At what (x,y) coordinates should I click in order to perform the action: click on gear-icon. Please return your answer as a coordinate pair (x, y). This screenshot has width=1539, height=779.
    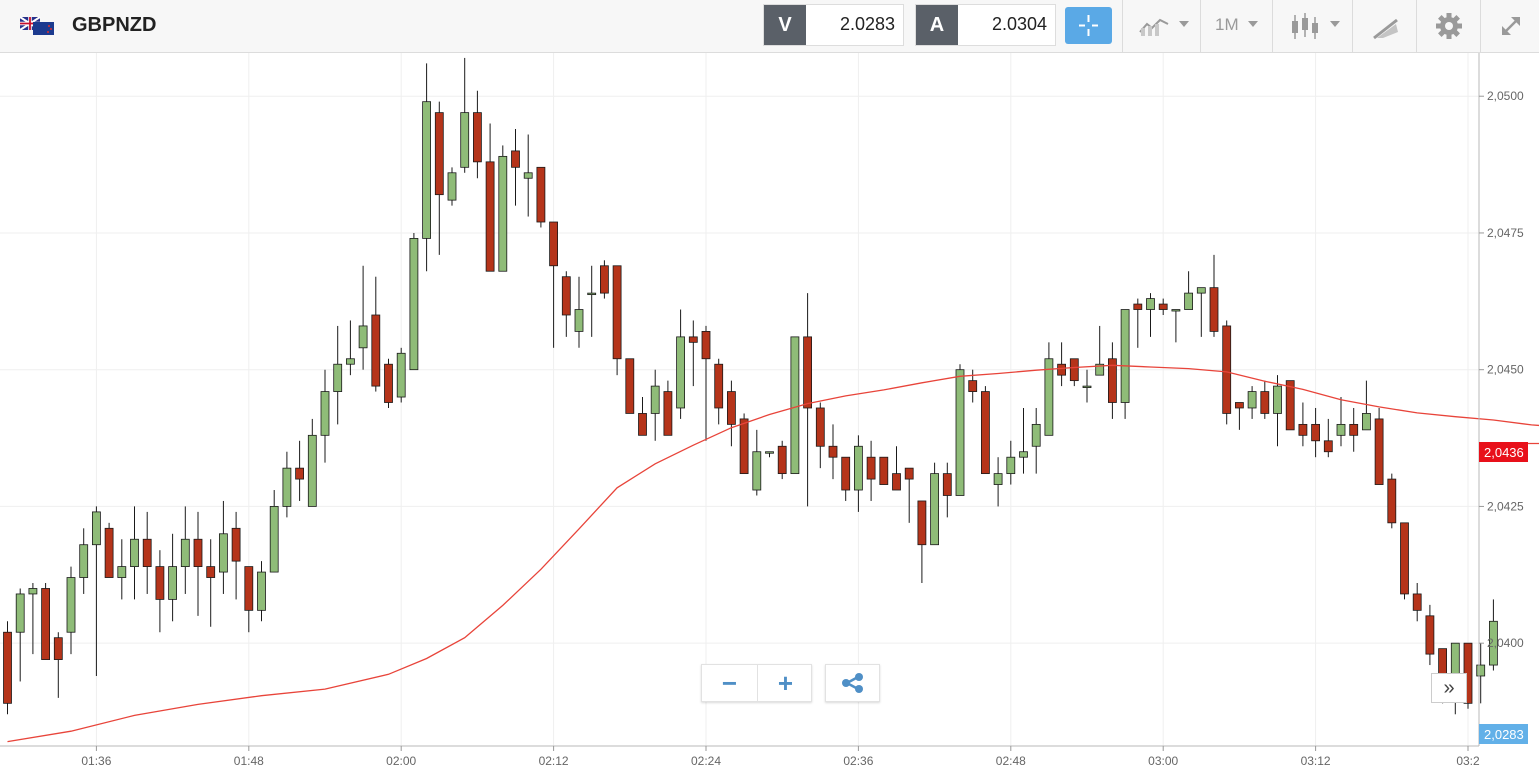
    Looking at the image, I should click on (1449, 26).